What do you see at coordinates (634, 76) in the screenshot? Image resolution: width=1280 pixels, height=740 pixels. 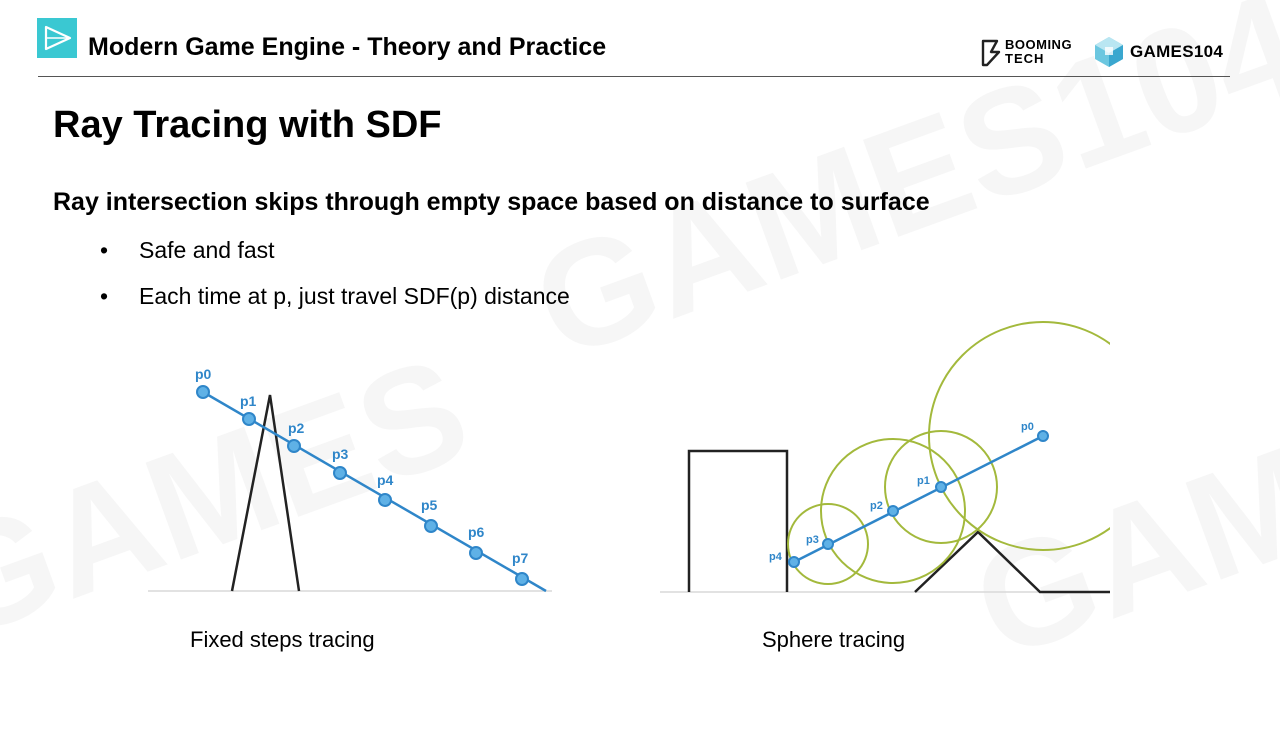 I see `header-divider` at bounding box center [634, 76].